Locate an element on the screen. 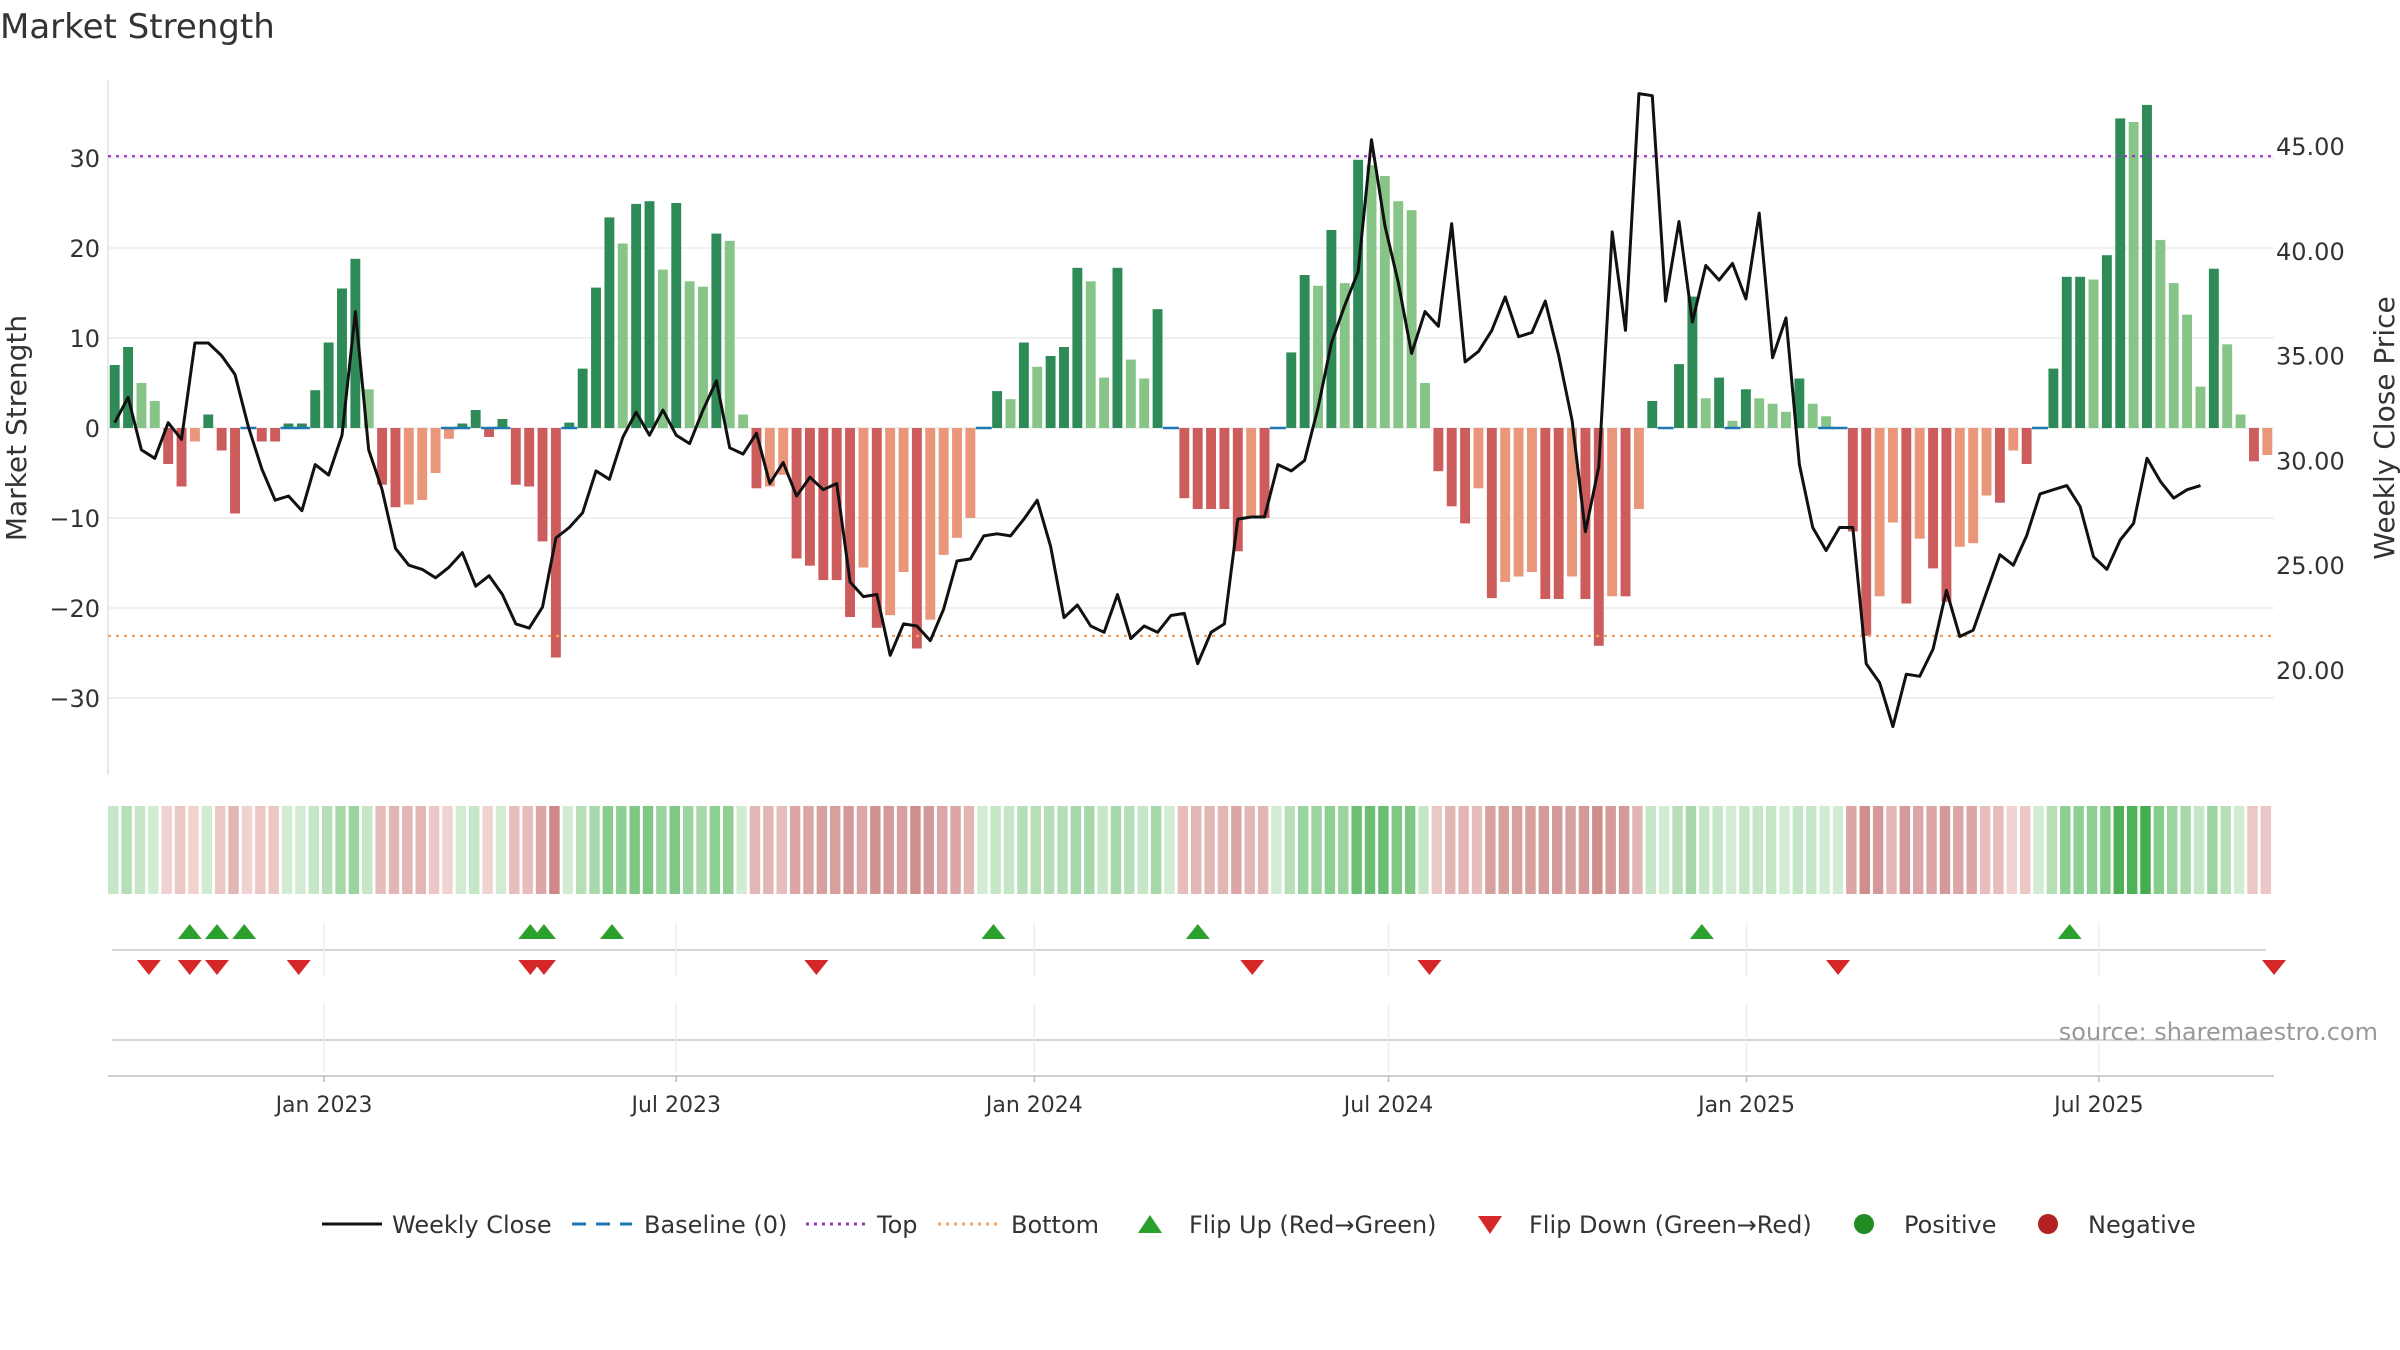  y-tick-label: 0 is located at coordinates (92, 429).